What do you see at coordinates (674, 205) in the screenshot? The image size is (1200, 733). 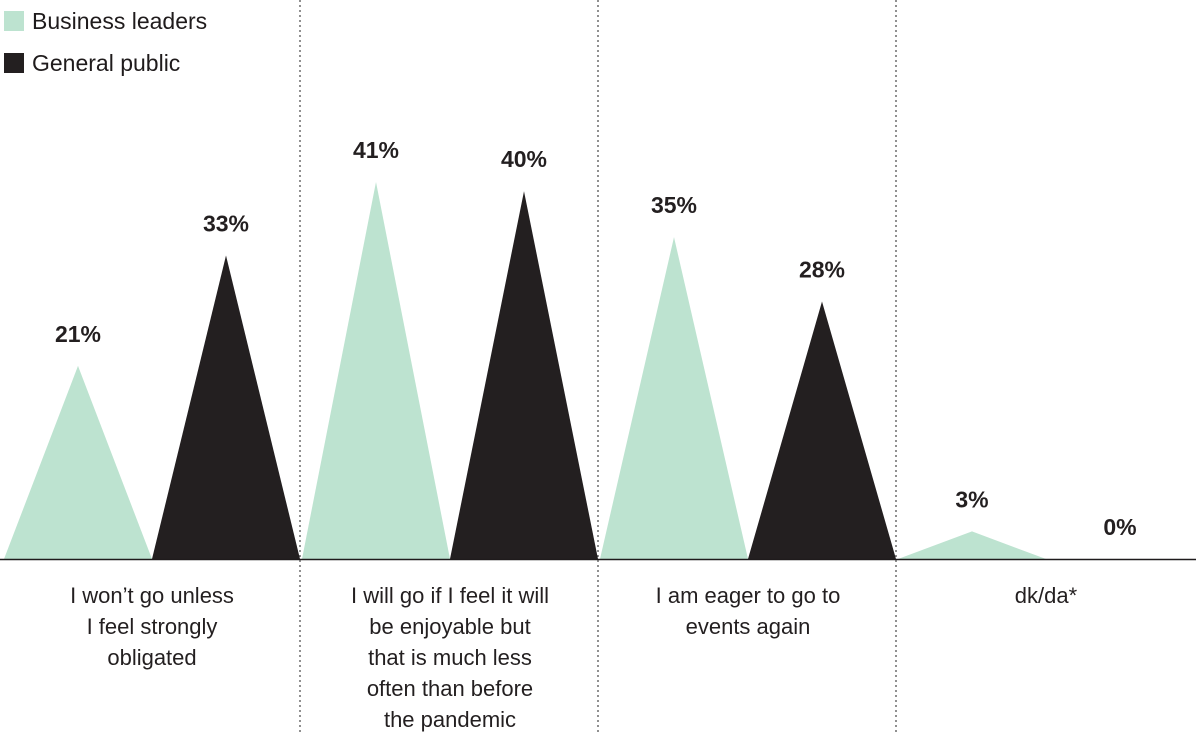 I see `data-label: 35%` at bounding box center [674, 205].